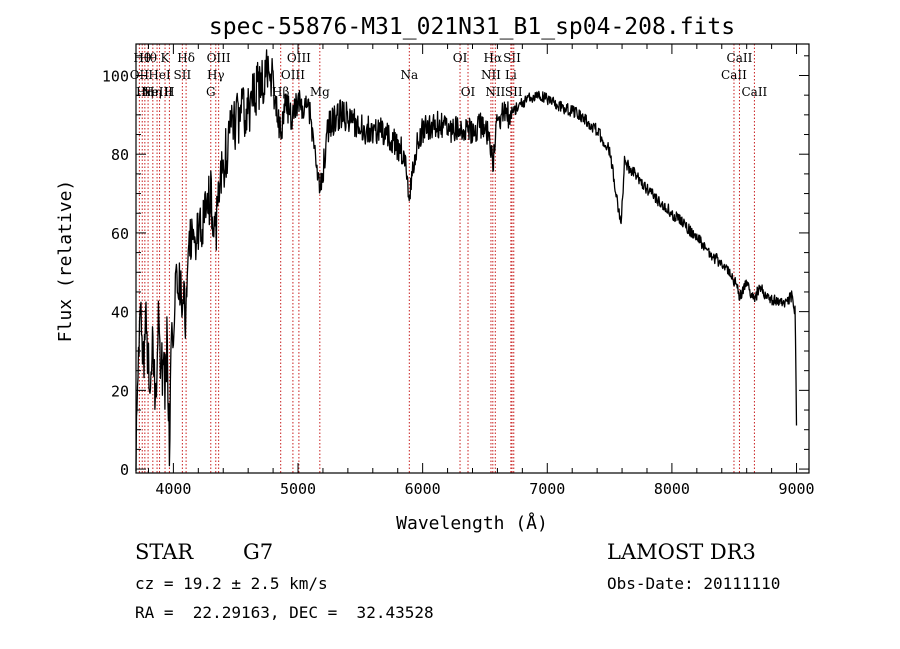  I want to click on y-tick-label: 40, so click(120, 313).